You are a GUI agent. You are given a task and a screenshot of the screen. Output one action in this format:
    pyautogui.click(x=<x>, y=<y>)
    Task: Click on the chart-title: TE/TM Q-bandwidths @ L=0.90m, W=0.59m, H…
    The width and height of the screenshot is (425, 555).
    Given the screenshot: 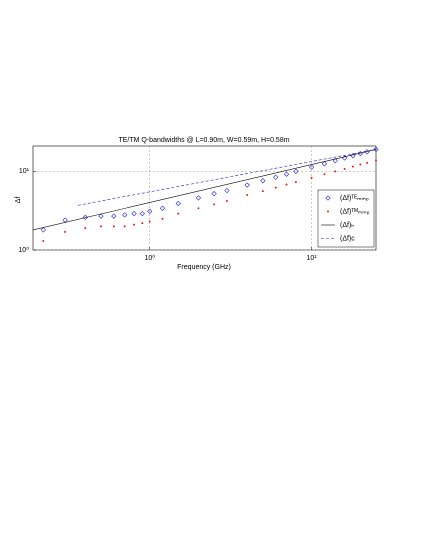 What is the action you would take?
    pyautogui.click(x=203, y=140)
    